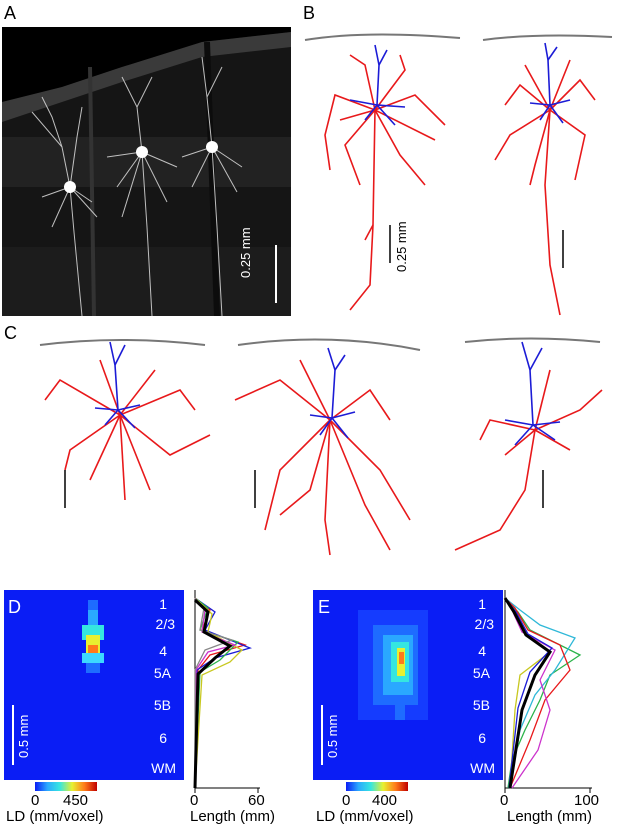  What do you see at coordinates (377, 786) in the screenshot?
I see `e-colorbar` at bounding box center [377, 786].